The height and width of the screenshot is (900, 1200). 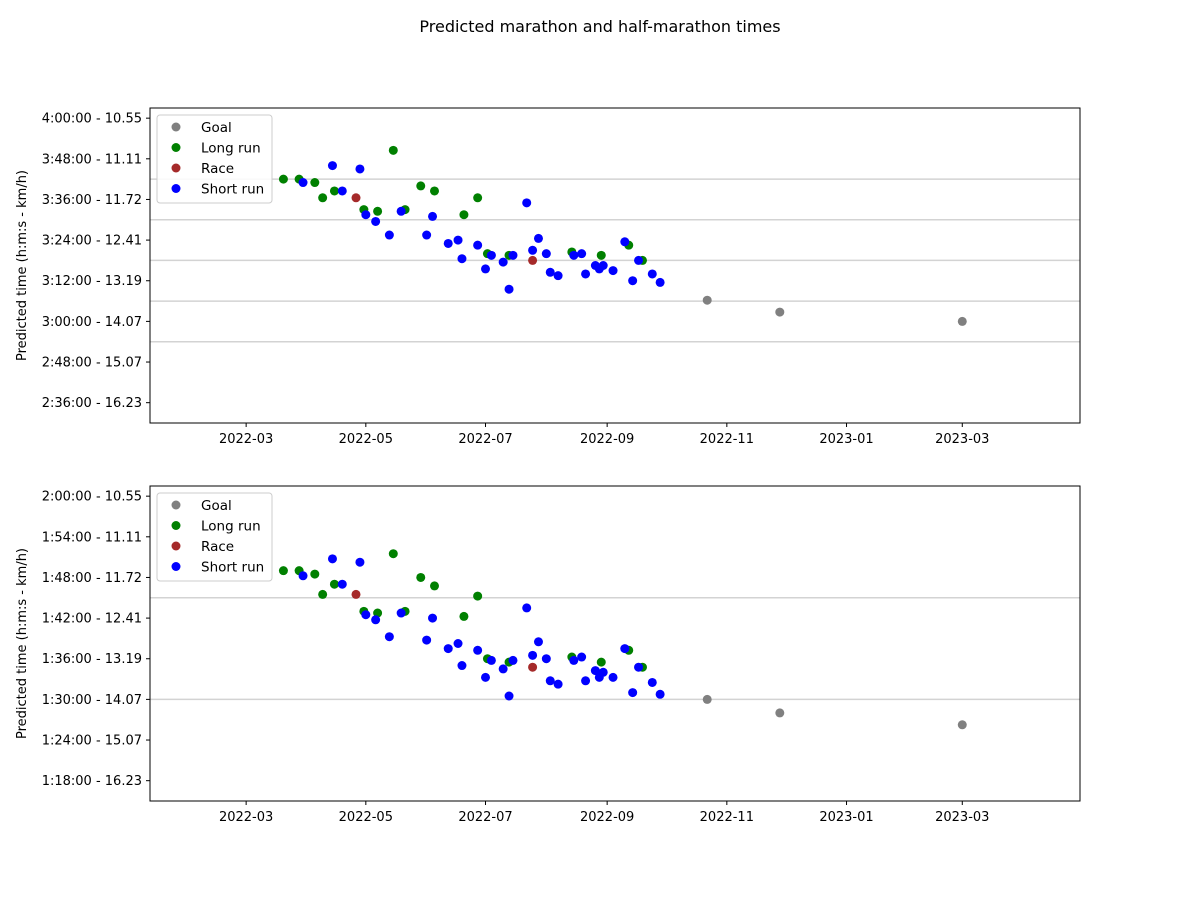 I want to click on y-tick-label: 1:24:00 - 15.07, so click(x=92, y=741).